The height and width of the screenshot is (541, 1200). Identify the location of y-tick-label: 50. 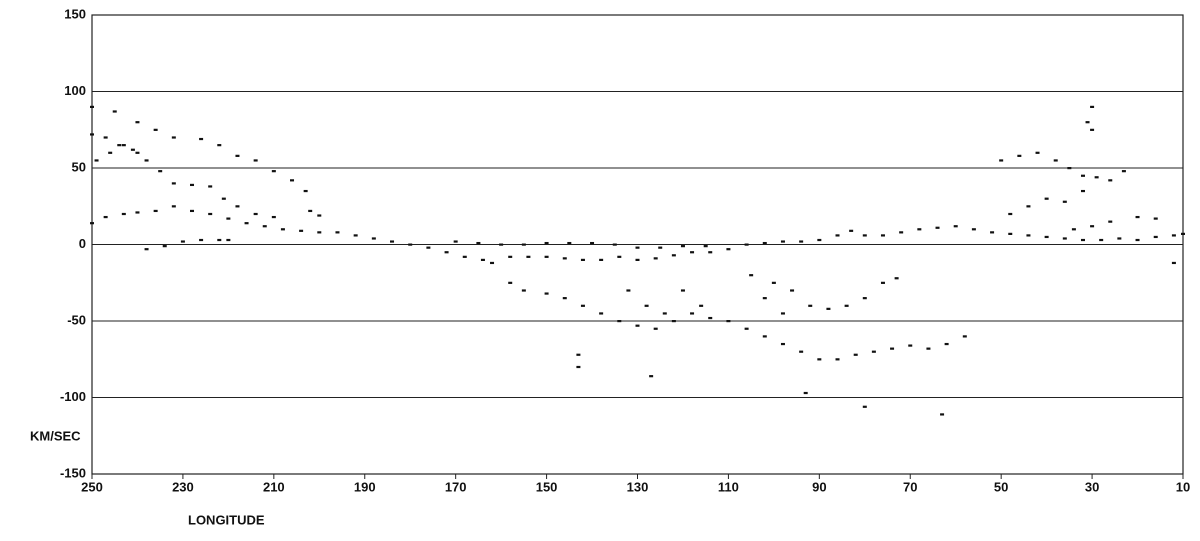
(79, 166).